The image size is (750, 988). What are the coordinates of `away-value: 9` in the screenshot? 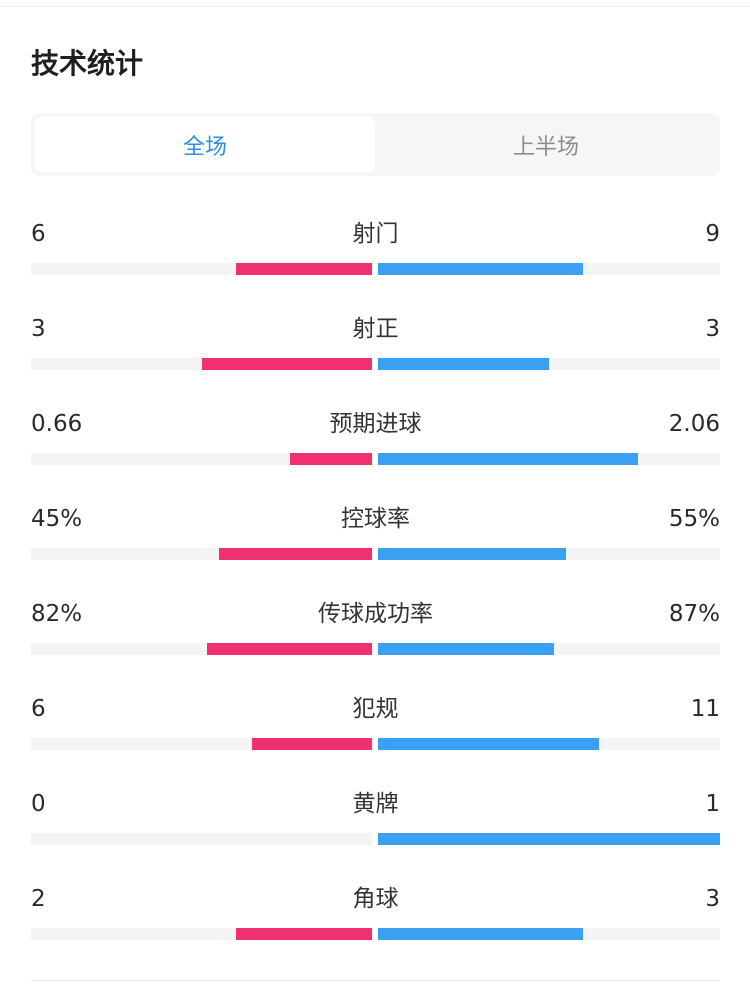 It's located at (712, 234).